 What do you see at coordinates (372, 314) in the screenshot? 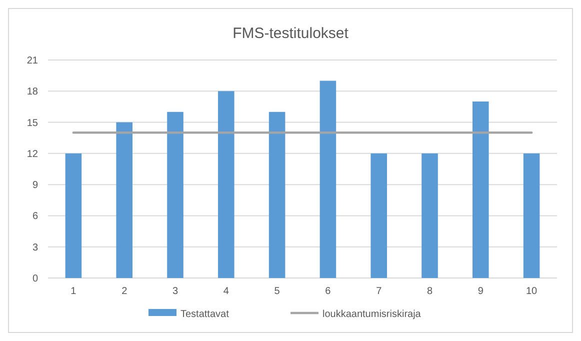
I see `legend-label: loukkaantumisriskiraja` at bounding box center [372, 314].